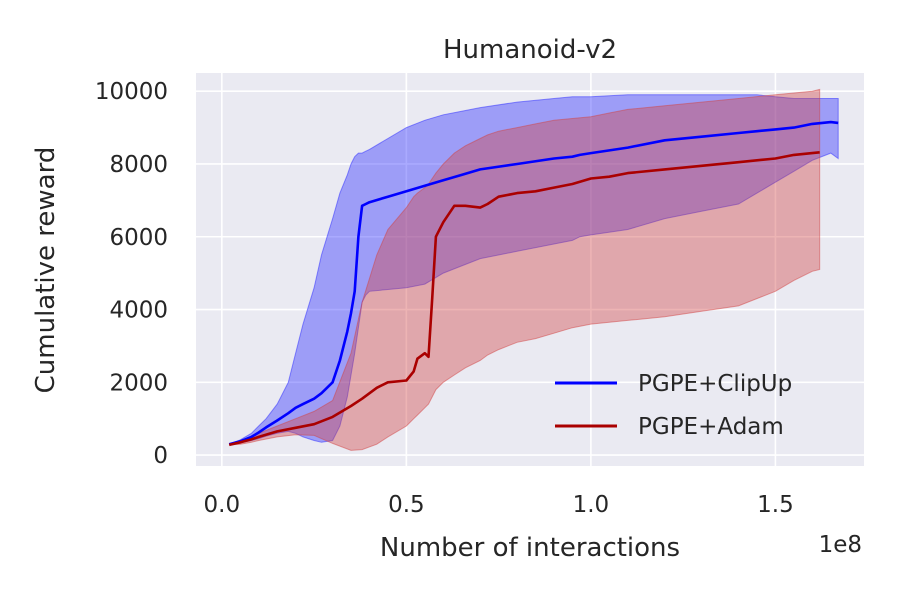  Describe the element at coordinates (138, 165) in the screenshot. I see `y-tick-label: 8000` at that location.